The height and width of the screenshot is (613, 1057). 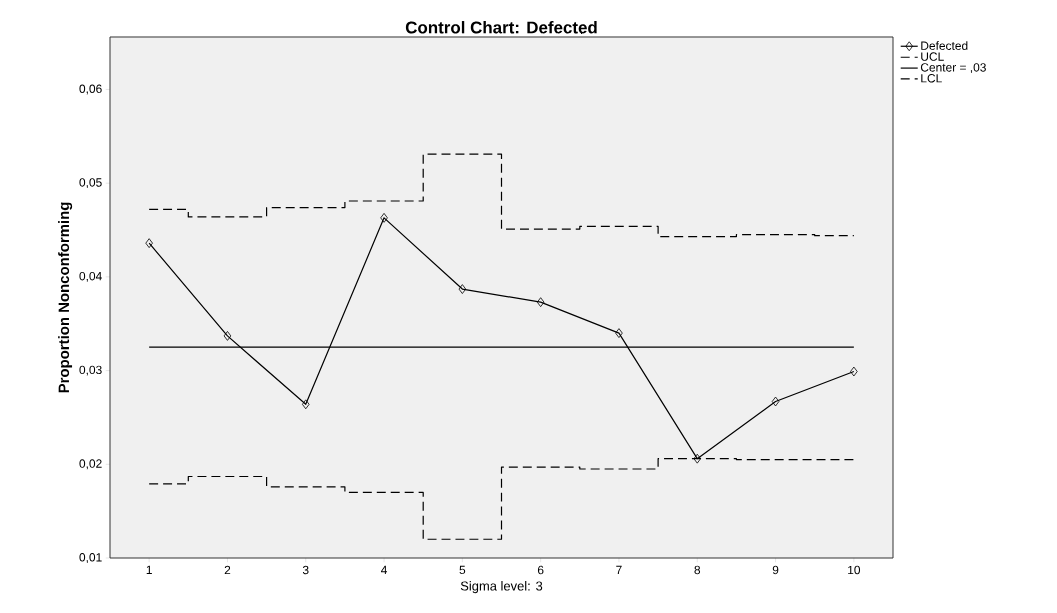 I want to click on y-tick-label: 0,02, so click(x=90, y=464).